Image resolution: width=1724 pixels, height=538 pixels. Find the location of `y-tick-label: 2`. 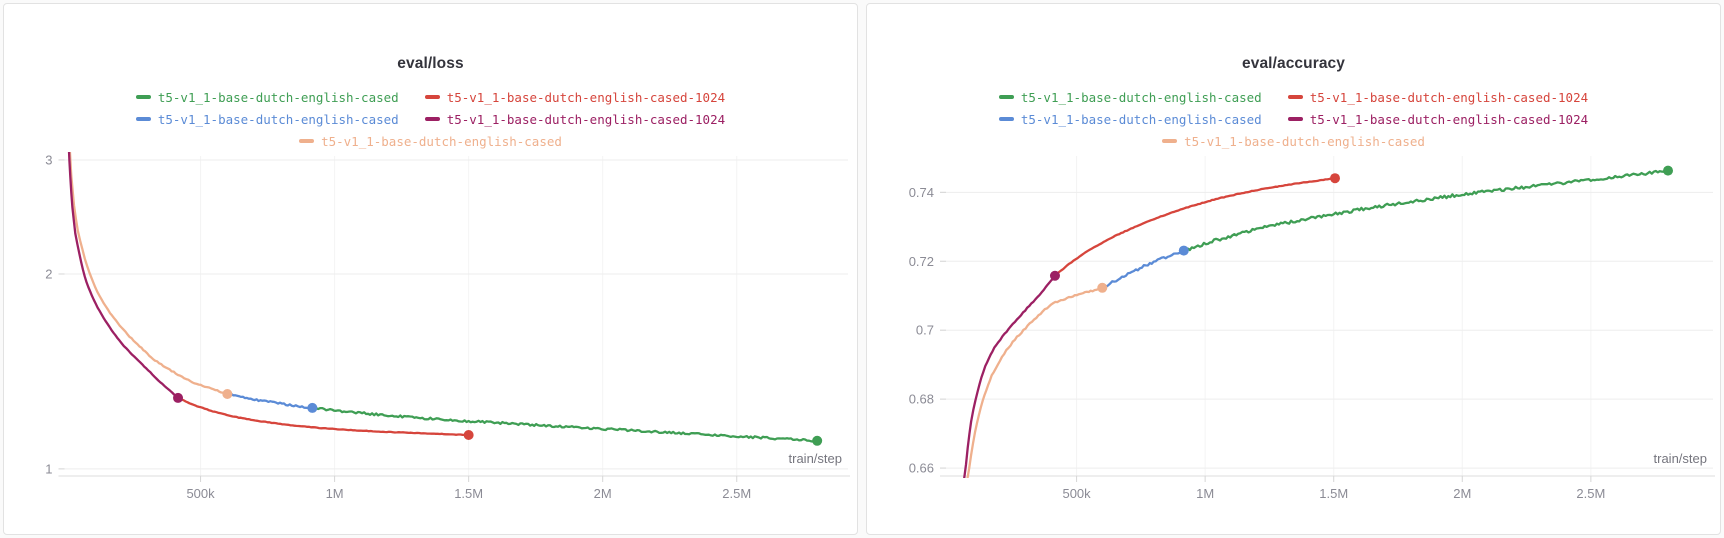

y-tick-label: 2 is located at coordinates (48, 273).